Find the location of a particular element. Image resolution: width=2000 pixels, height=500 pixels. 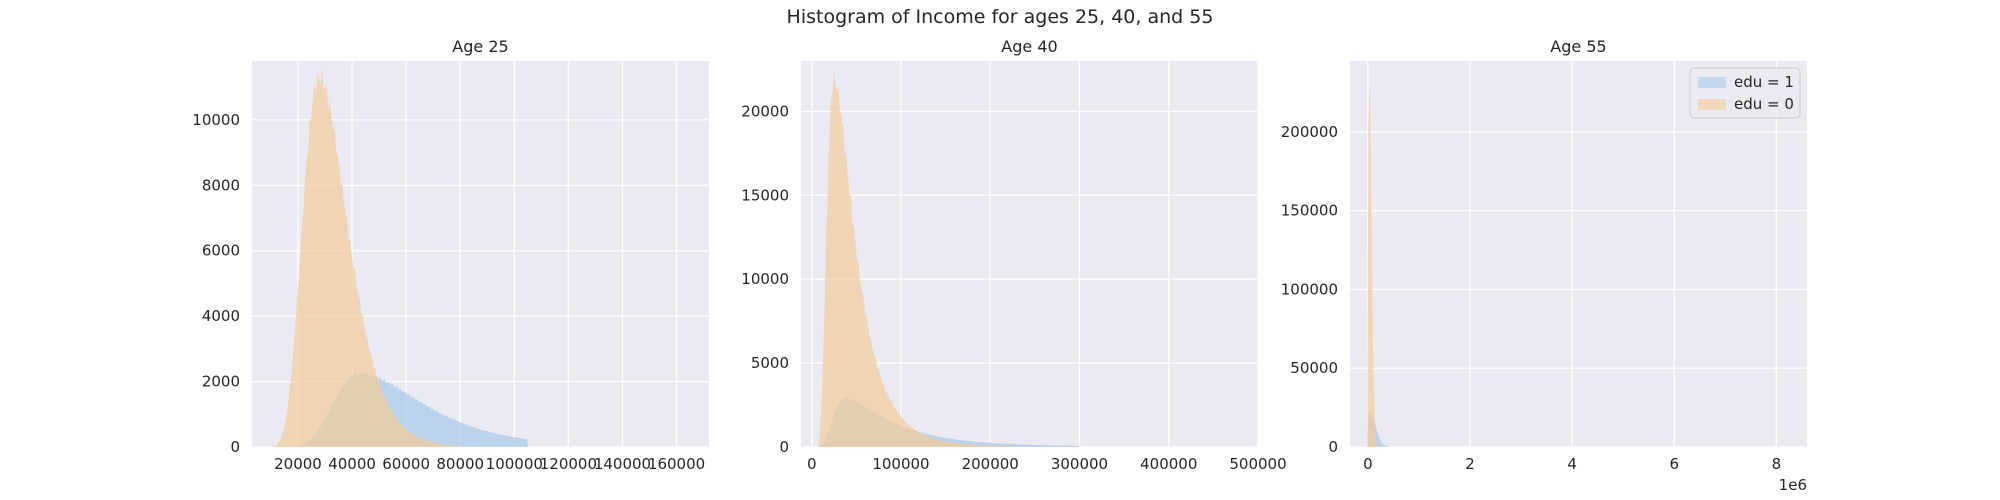

x-tick-label: 500000 is located at coordinates (1257, 464).